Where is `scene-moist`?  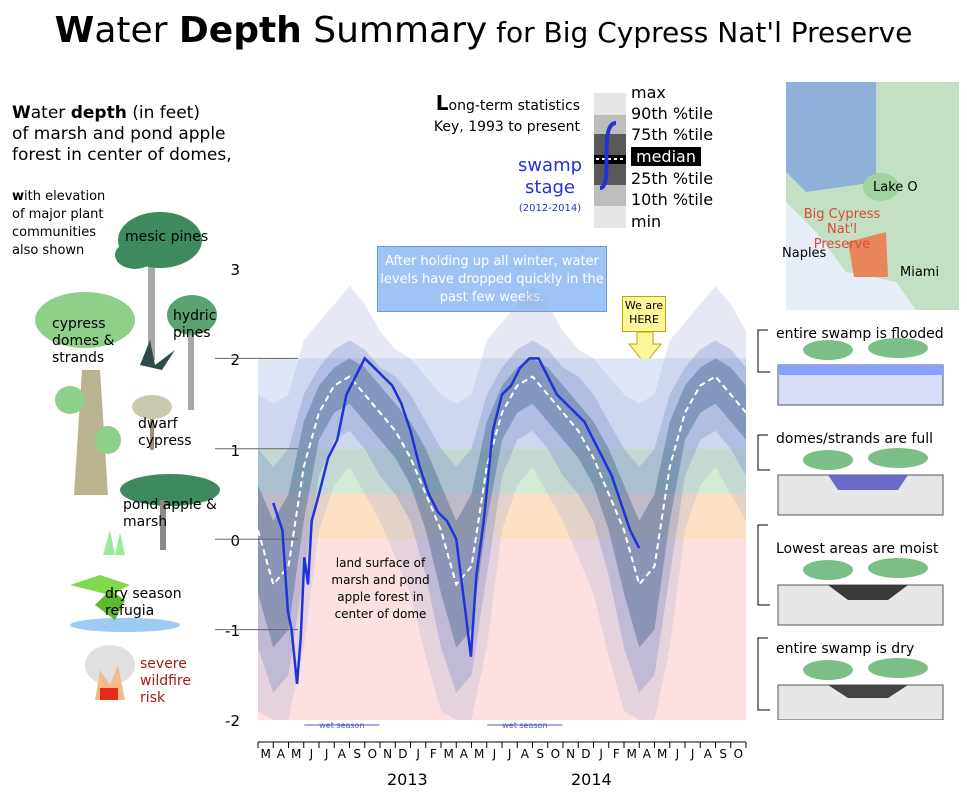
scene-moist is located at coordinates (860, 592).